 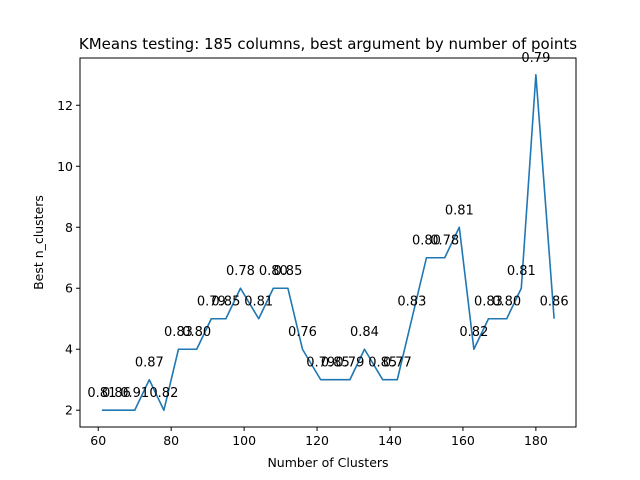 I want to click on y-tick-label: 4, so click(x=69, y=349).